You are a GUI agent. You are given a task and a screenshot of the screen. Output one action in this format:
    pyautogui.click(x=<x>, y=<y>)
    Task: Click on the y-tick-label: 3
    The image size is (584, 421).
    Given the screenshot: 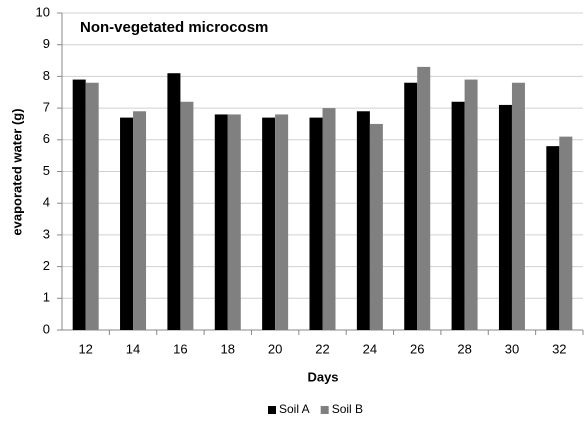 What is the action you would take?
    pyautogui.click(x=46, y=233)
    